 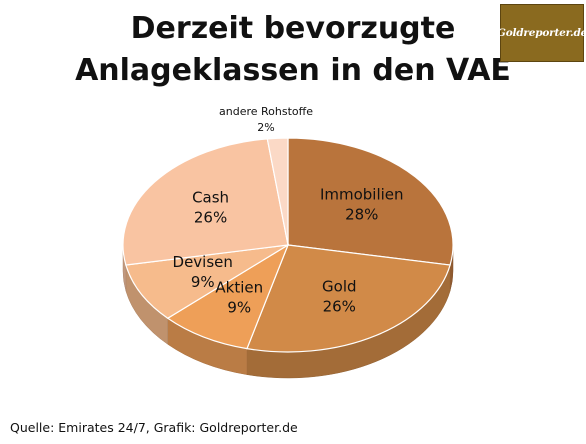 What do you see at coordinates (210, 198) in the screenshot?
I see `slice-label-cash: Cash` at bounding box center [210, 198].